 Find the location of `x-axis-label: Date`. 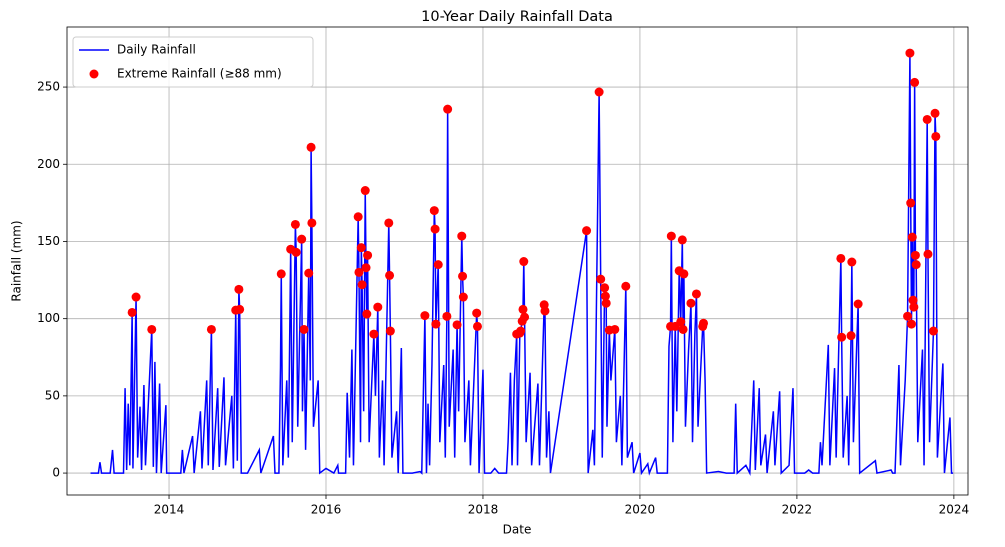

x-axis-label: Date is located at coordinates (517, 530).